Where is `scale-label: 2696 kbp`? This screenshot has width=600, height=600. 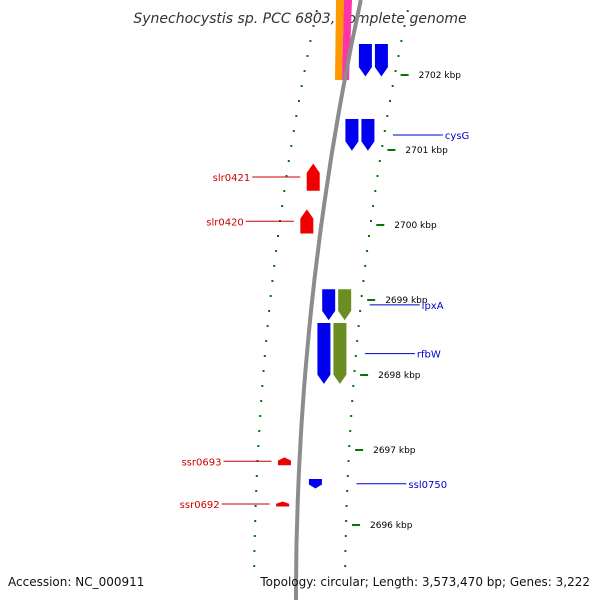
scale-label: 2696 kbp is located at coordinates (391, 526).